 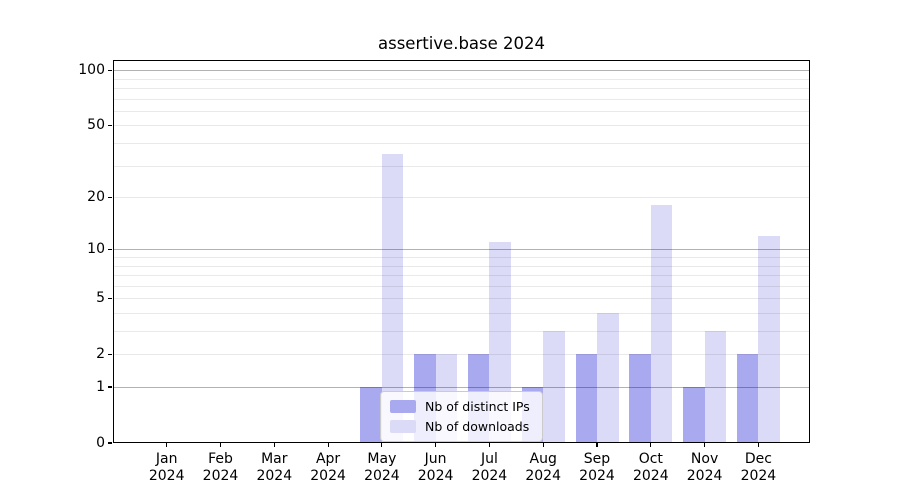 I want to click on x-tick-month: Jul, so click(x=489, y=459).